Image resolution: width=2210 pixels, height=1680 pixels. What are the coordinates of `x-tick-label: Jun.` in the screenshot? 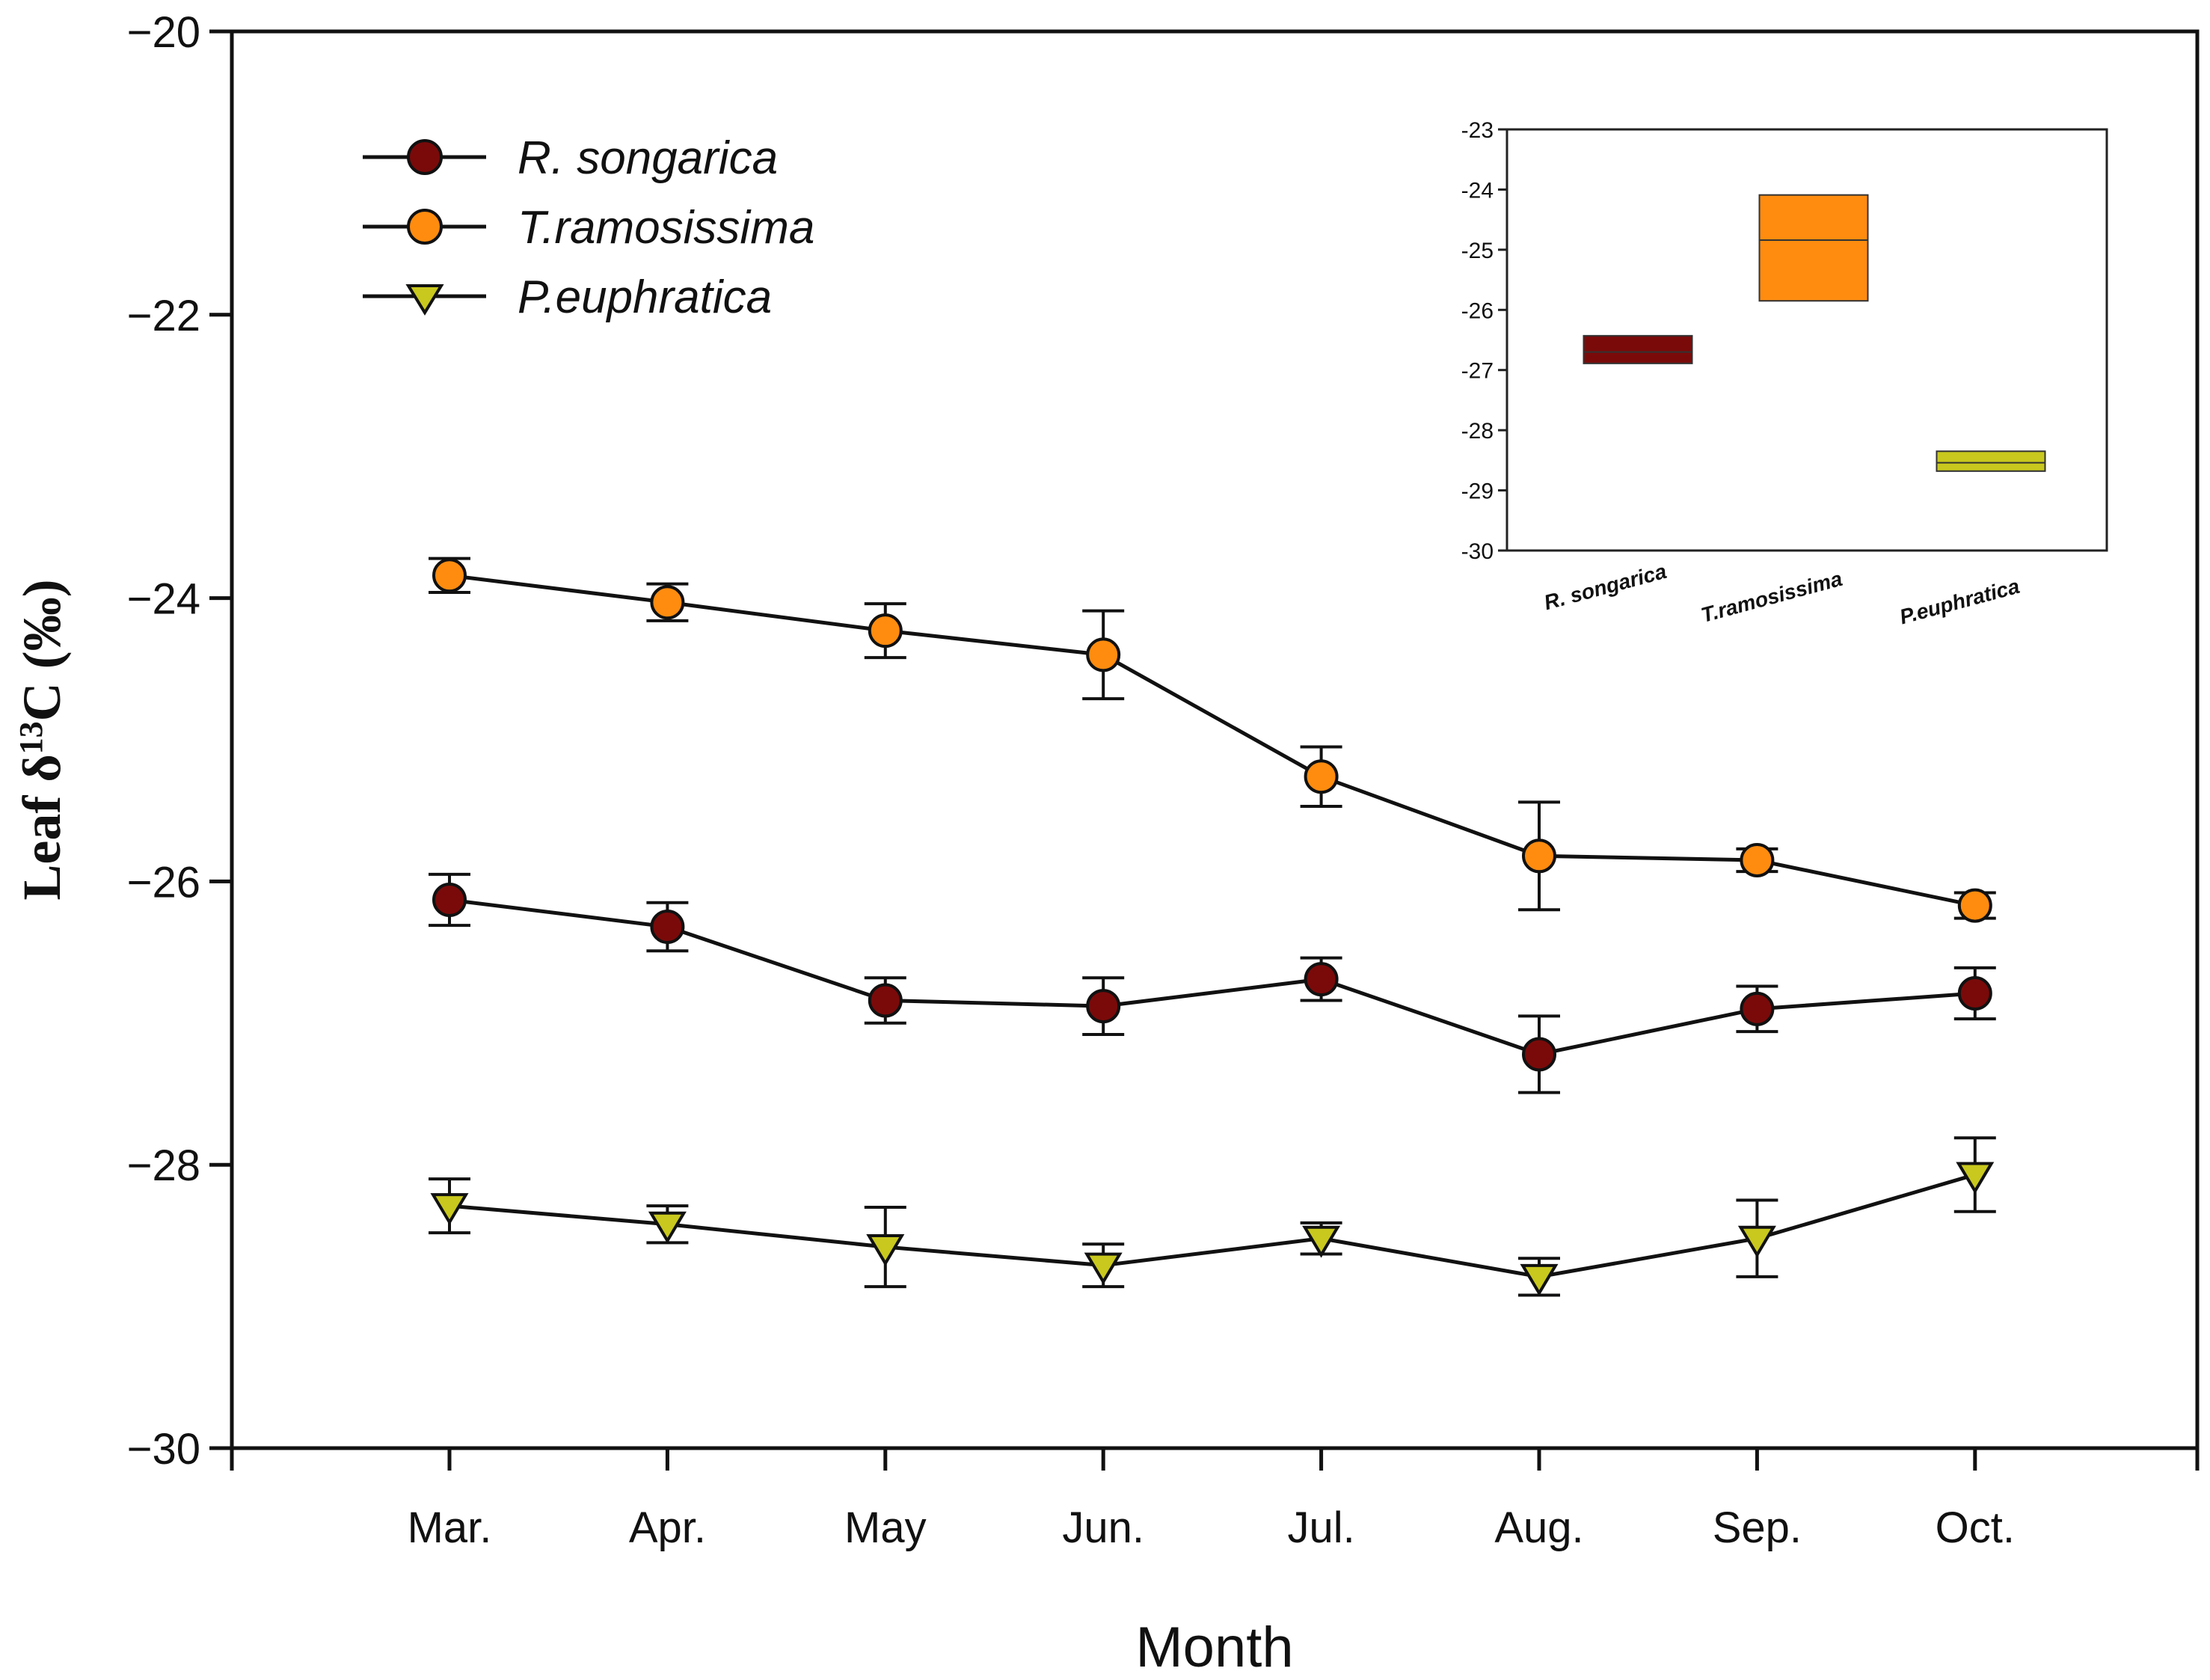 It's located at (1103, 1527).